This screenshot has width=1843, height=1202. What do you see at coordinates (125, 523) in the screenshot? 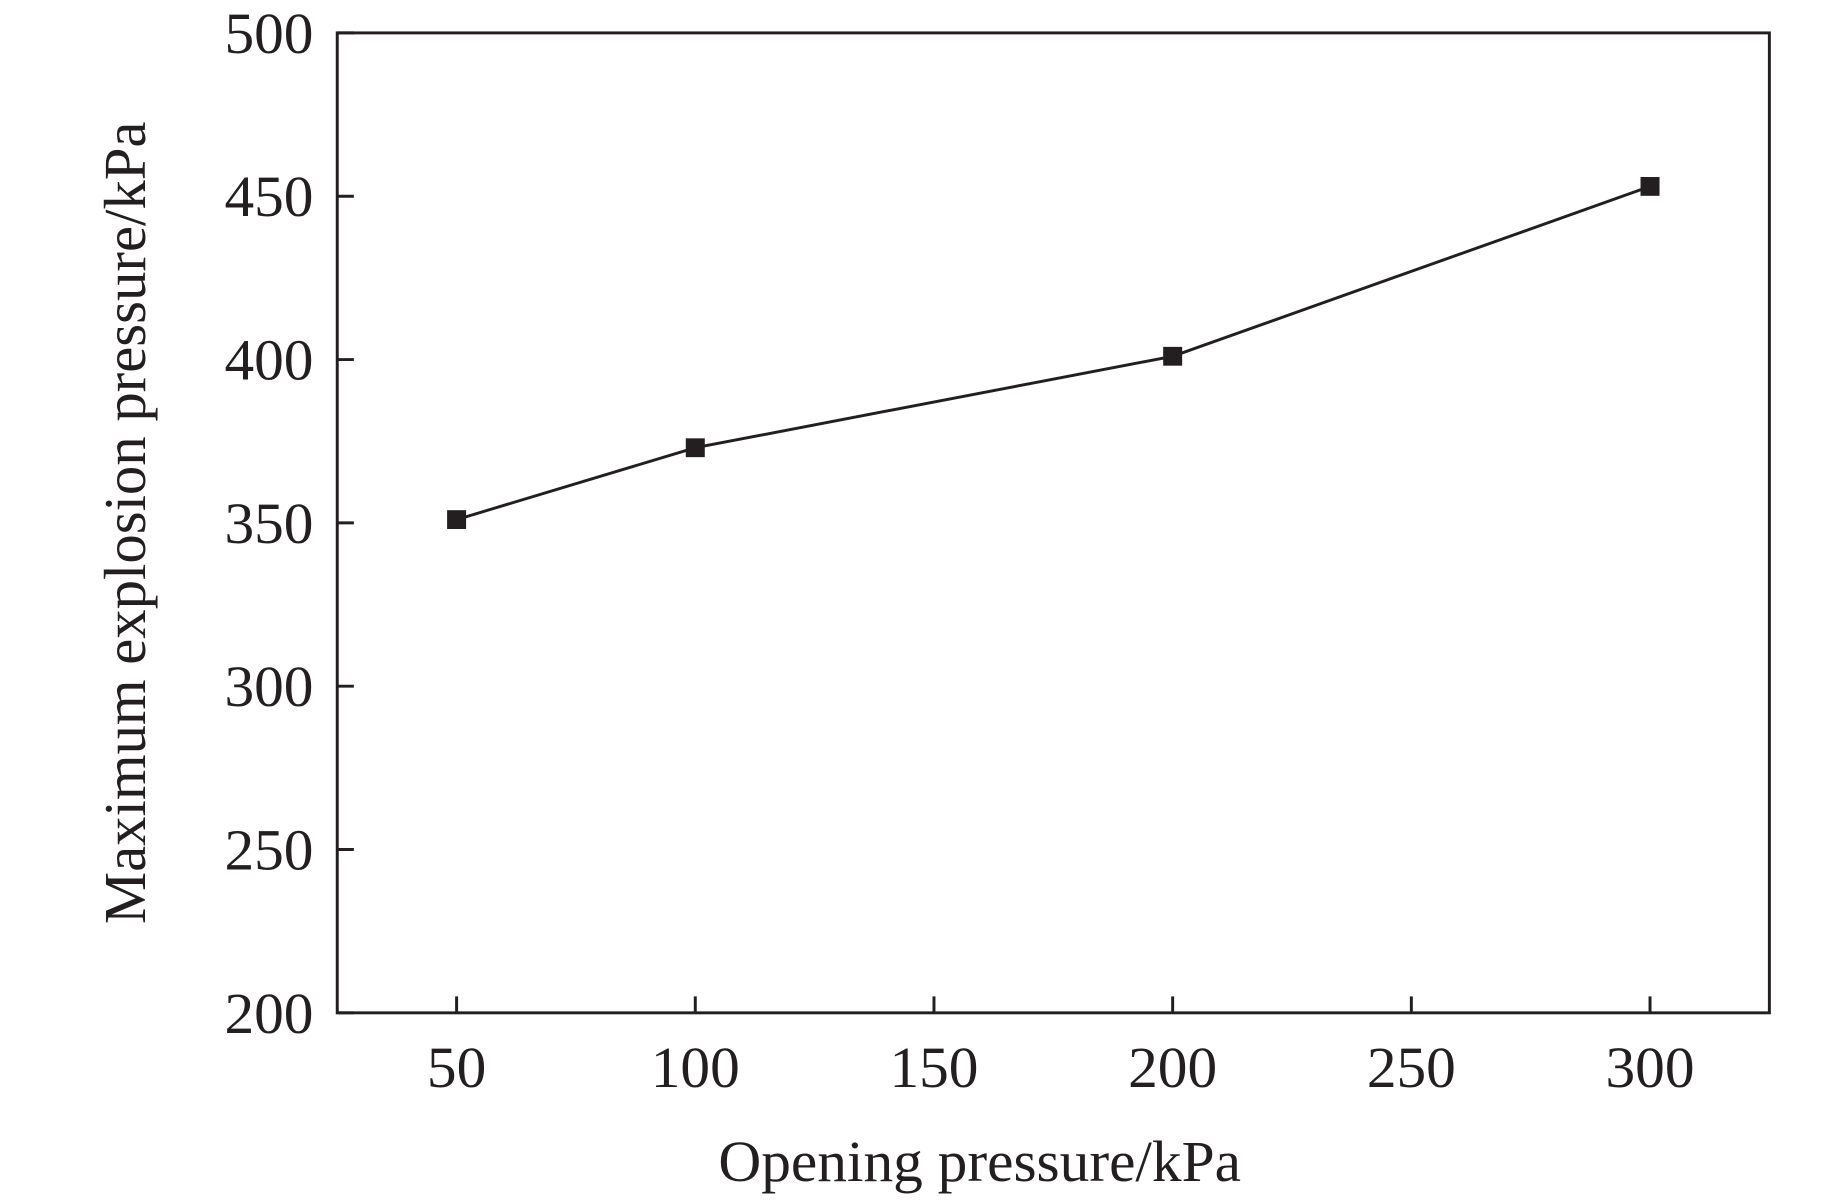
I see `y-axis-label: Maximum explosion pressure/kPa` at bounding box center [125, 523].